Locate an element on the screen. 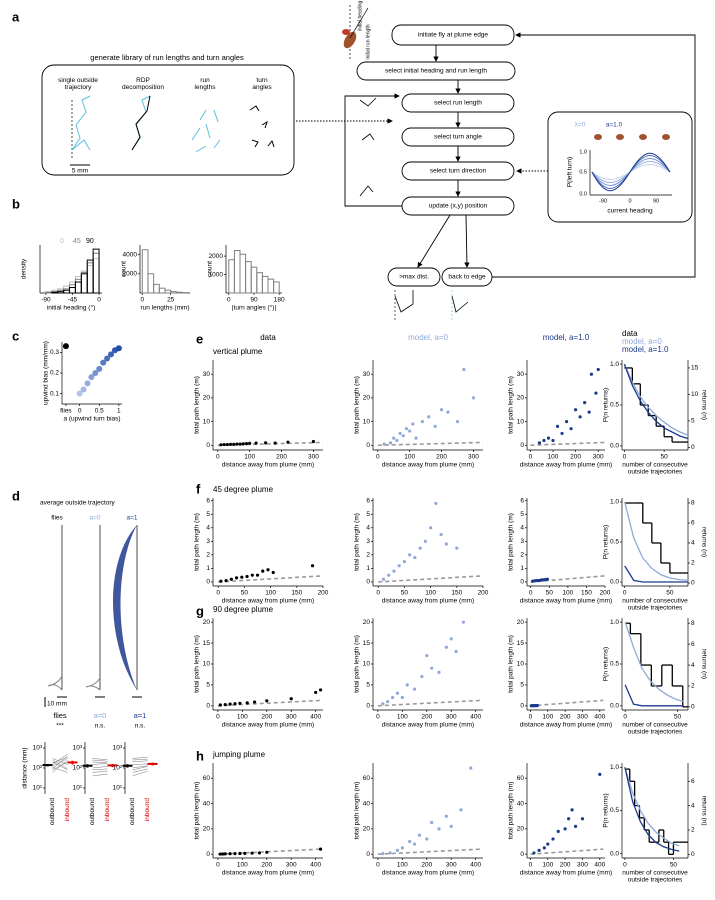  legend-entry: 0 is located at coordinates (62, 241).